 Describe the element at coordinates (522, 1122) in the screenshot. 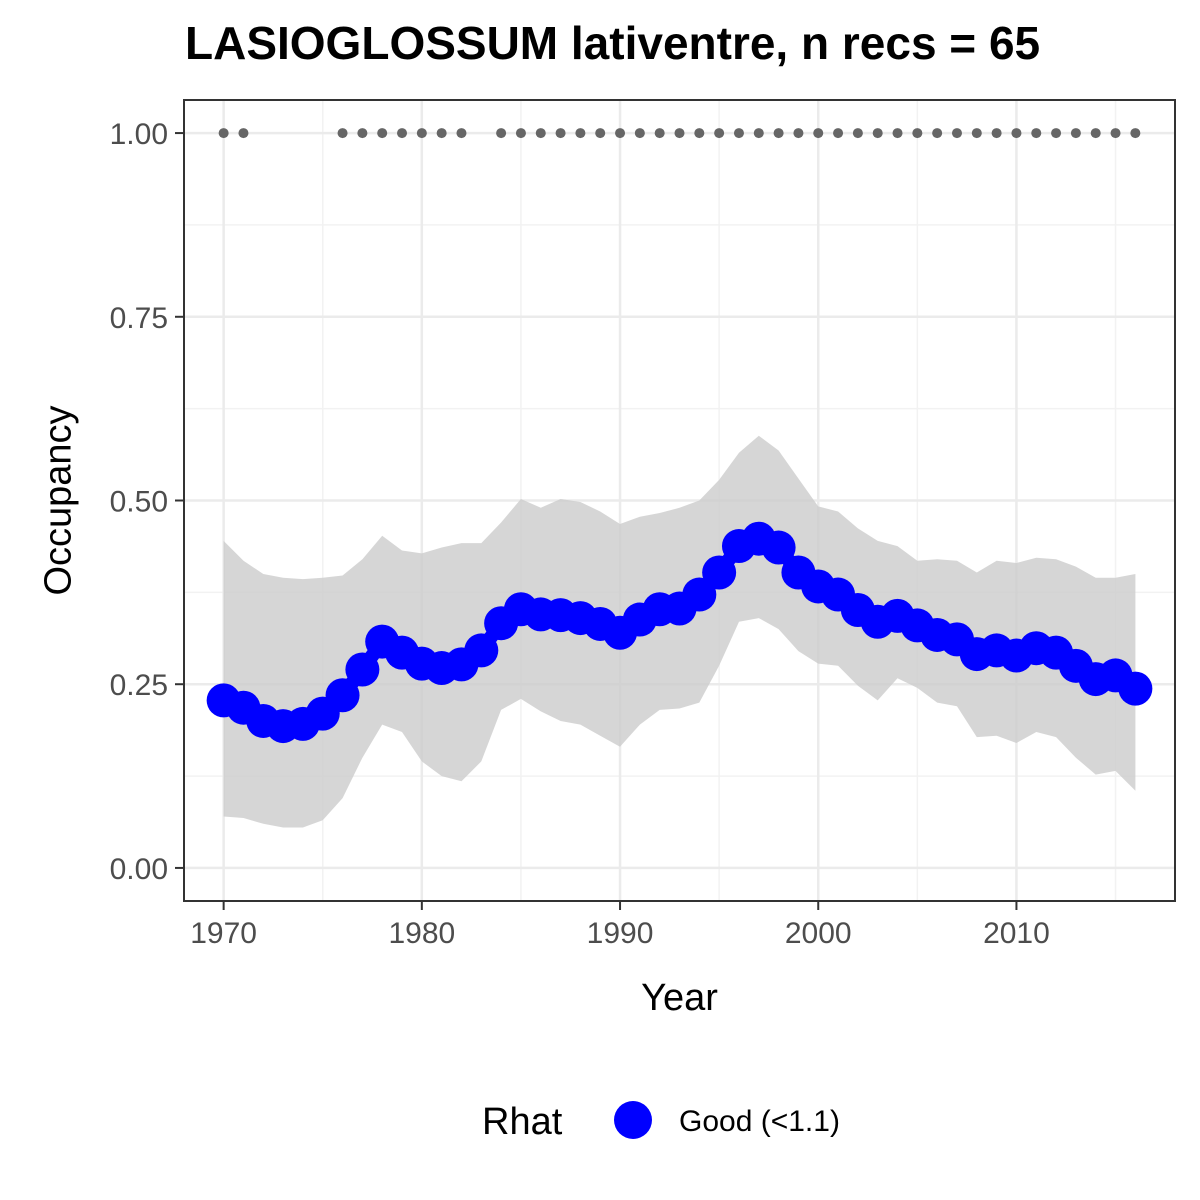

I see `legend-title: Rhat` at that location.